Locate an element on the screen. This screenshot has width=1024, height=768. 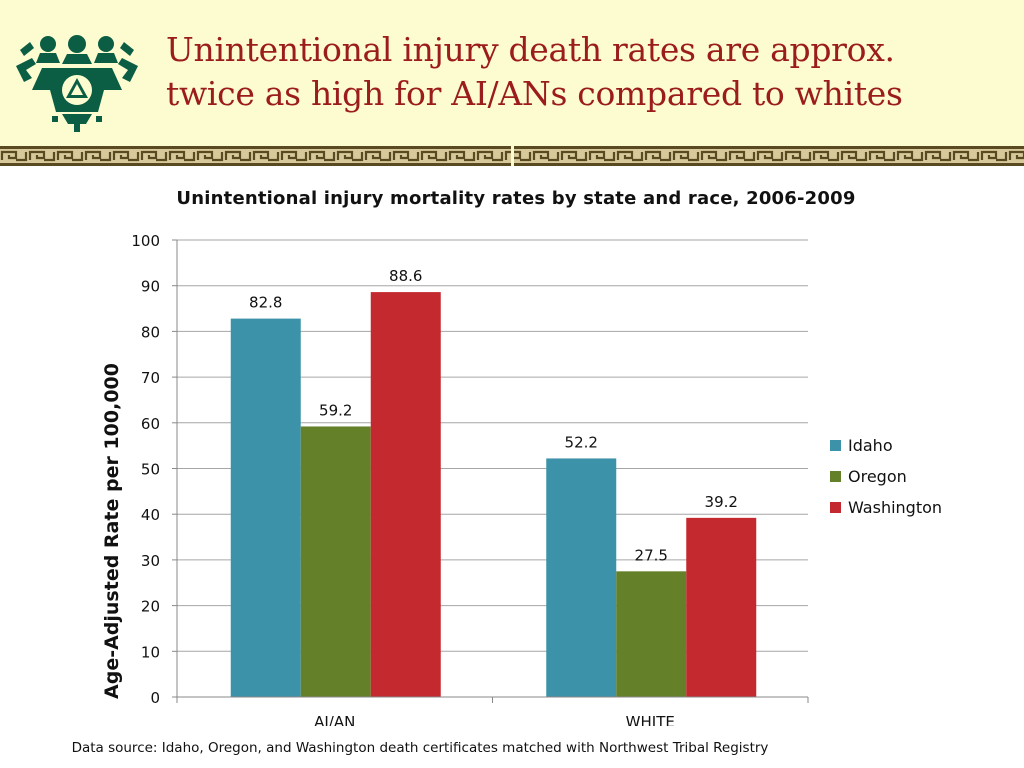
bar-idaho-aian is located at coordinates (265, 507).